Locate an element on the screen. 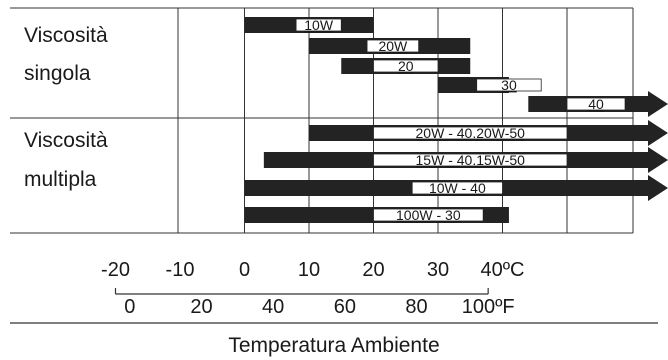 The width and height of the screenshot is (668, 360). bar-1-label-box is located at coordinates (318, 25).